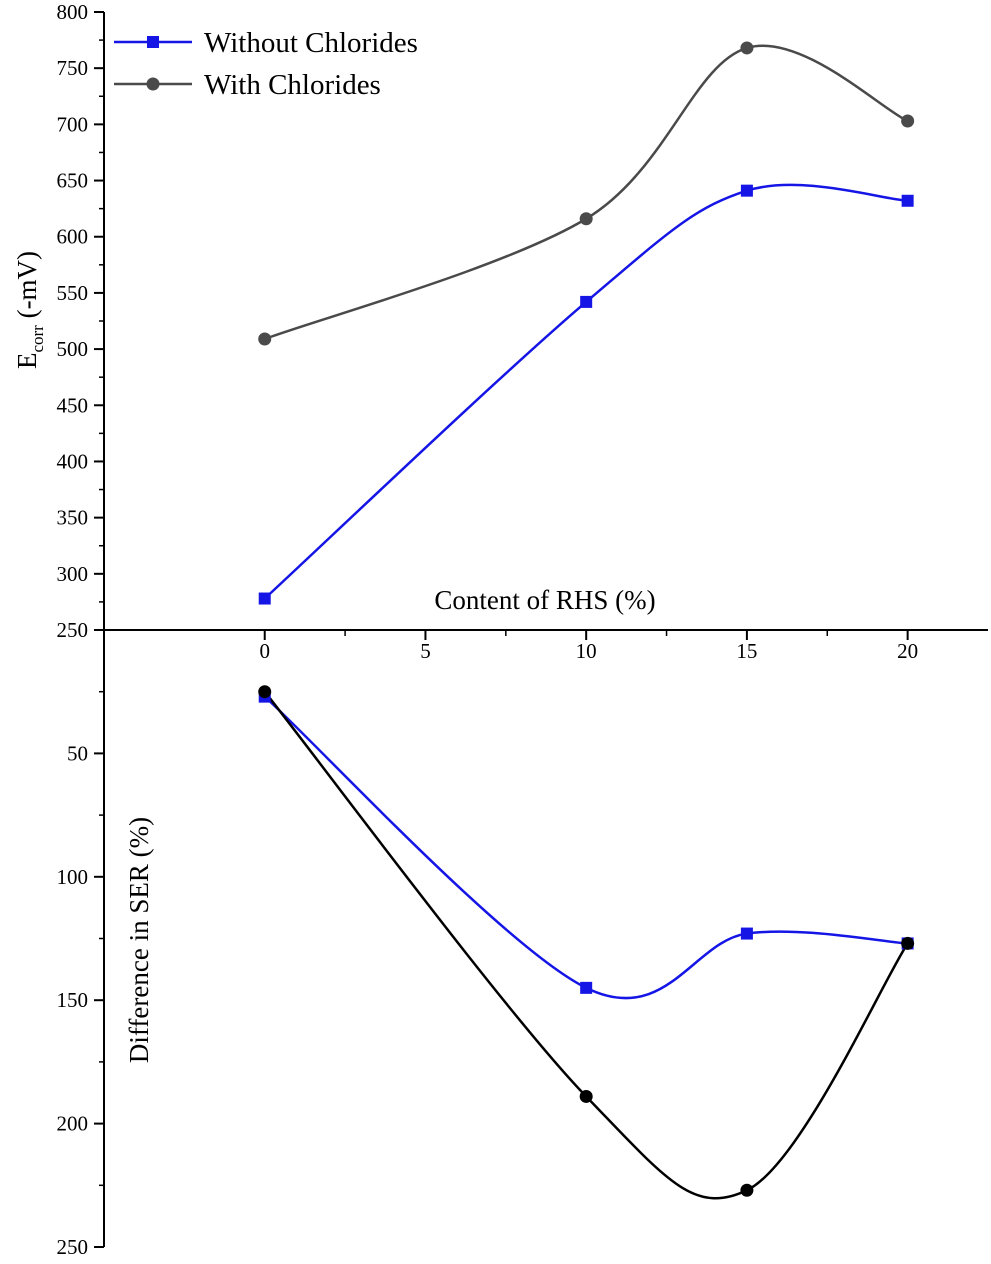 This screenshot has height=1264, width=991. I want to click on legend-label-without-chlorides: Without Chlorides, so click(311, 43).